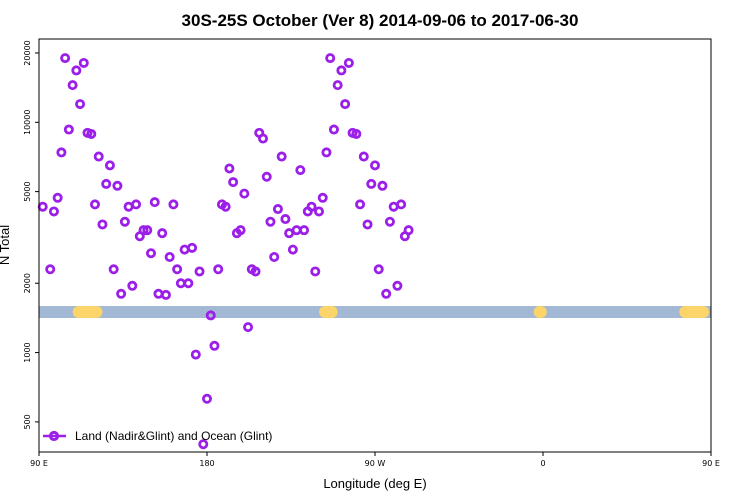  I want to click on y-tick-label: 5000, so click(27, 191).